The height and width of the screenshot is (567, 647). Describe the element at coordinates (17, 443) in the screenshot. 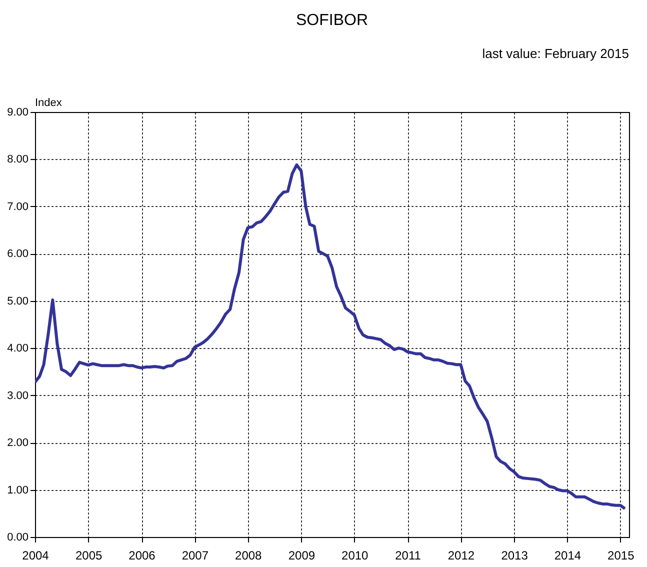

I see `y-tick-label: 2.00` at that location.